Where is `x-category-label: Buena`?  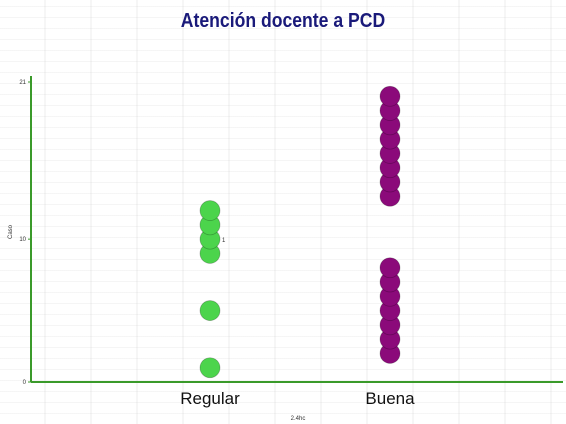 x-category-label: Buena is located at coordinates (390, 398).